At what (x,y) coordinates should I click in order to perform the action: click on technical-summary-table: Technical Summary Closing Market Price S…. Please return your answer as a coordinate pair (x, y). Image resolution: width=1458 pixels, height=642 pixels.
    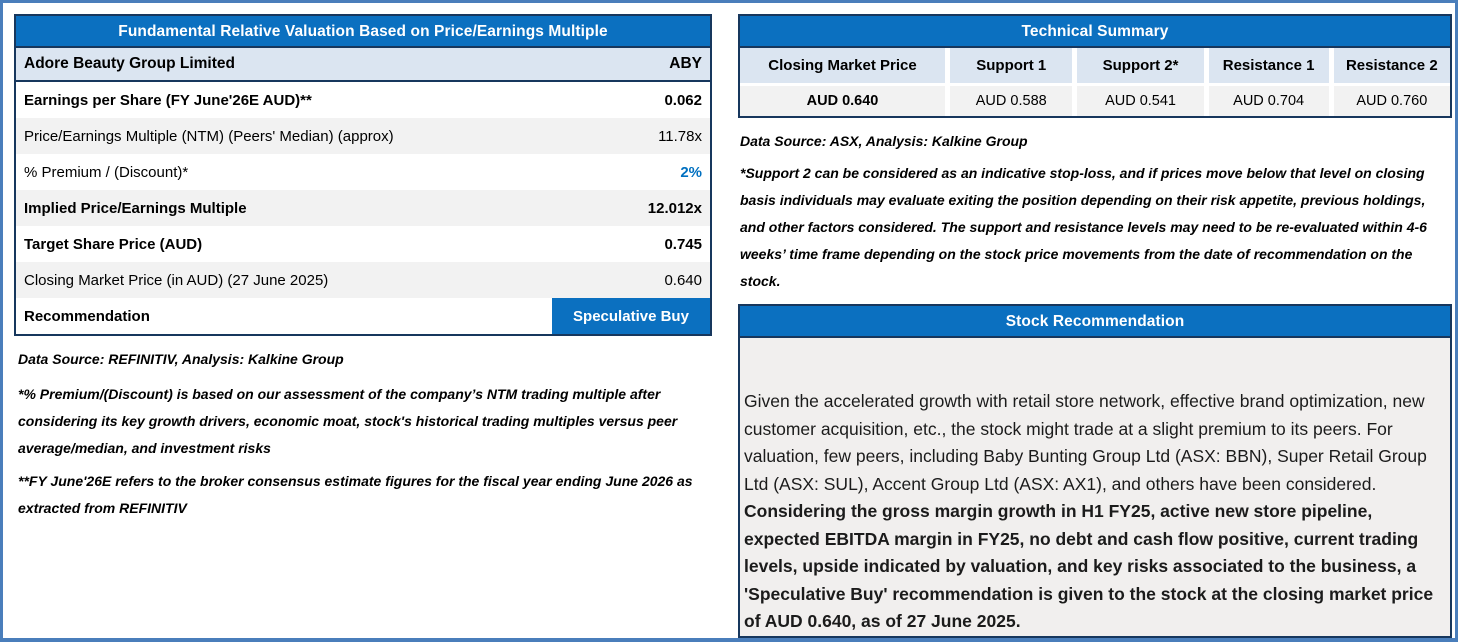
    Looking at the image, I should click on (1095, 66).